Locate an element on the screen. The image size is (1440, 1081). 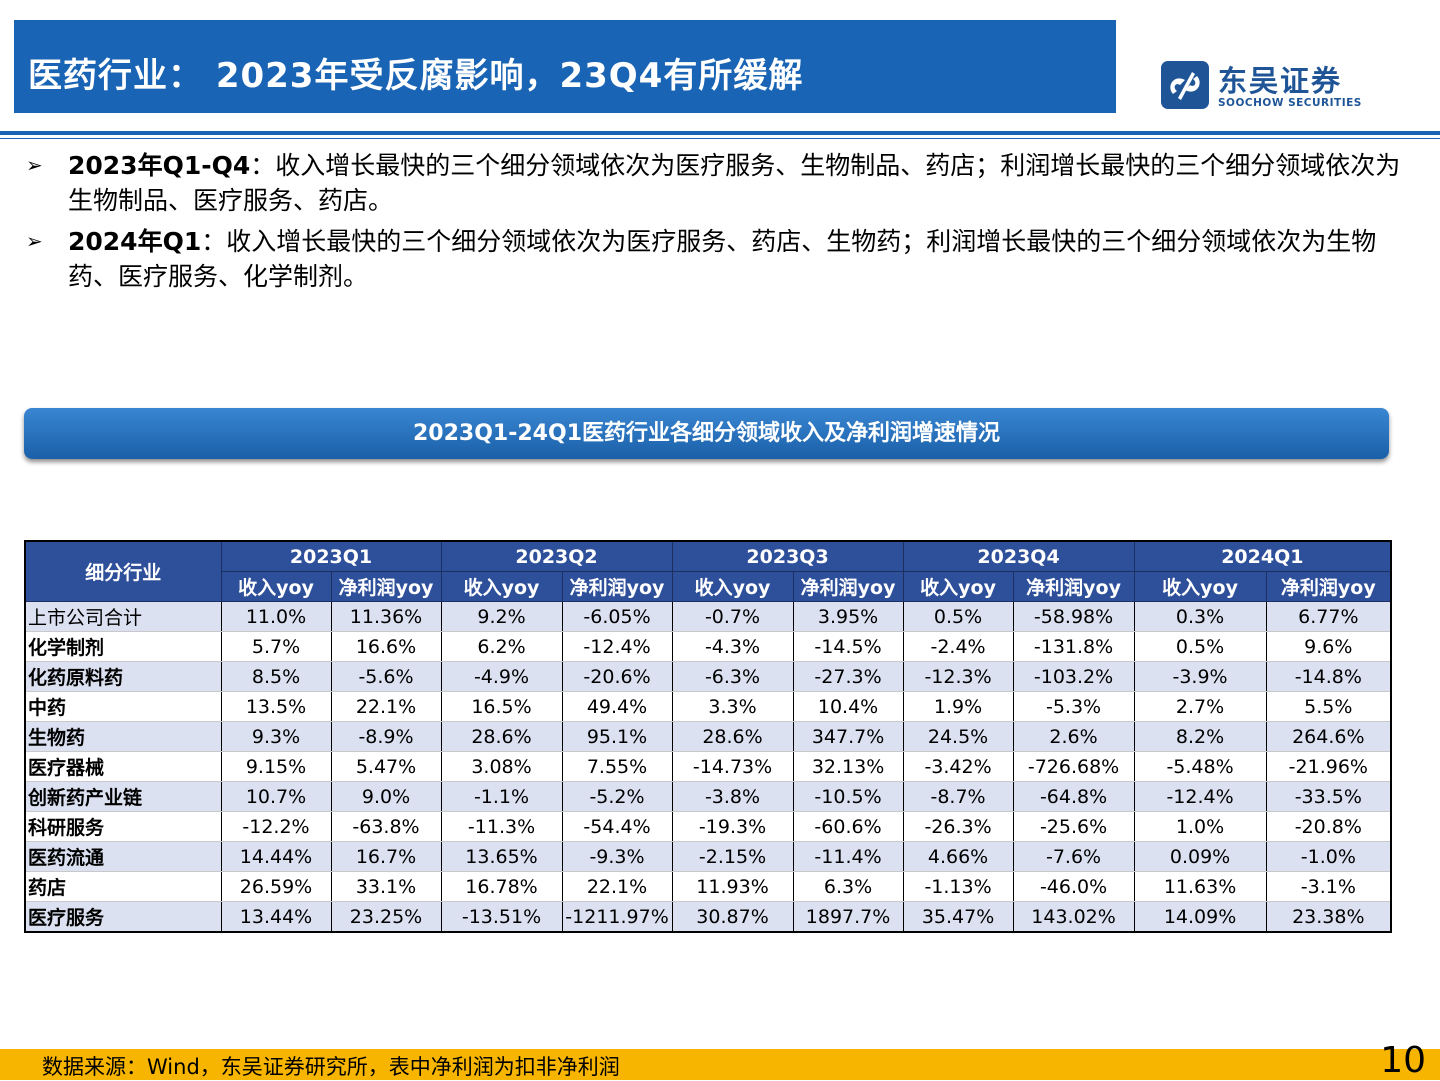
value-cell: 8.2% is located at coordinates (1200, 736).